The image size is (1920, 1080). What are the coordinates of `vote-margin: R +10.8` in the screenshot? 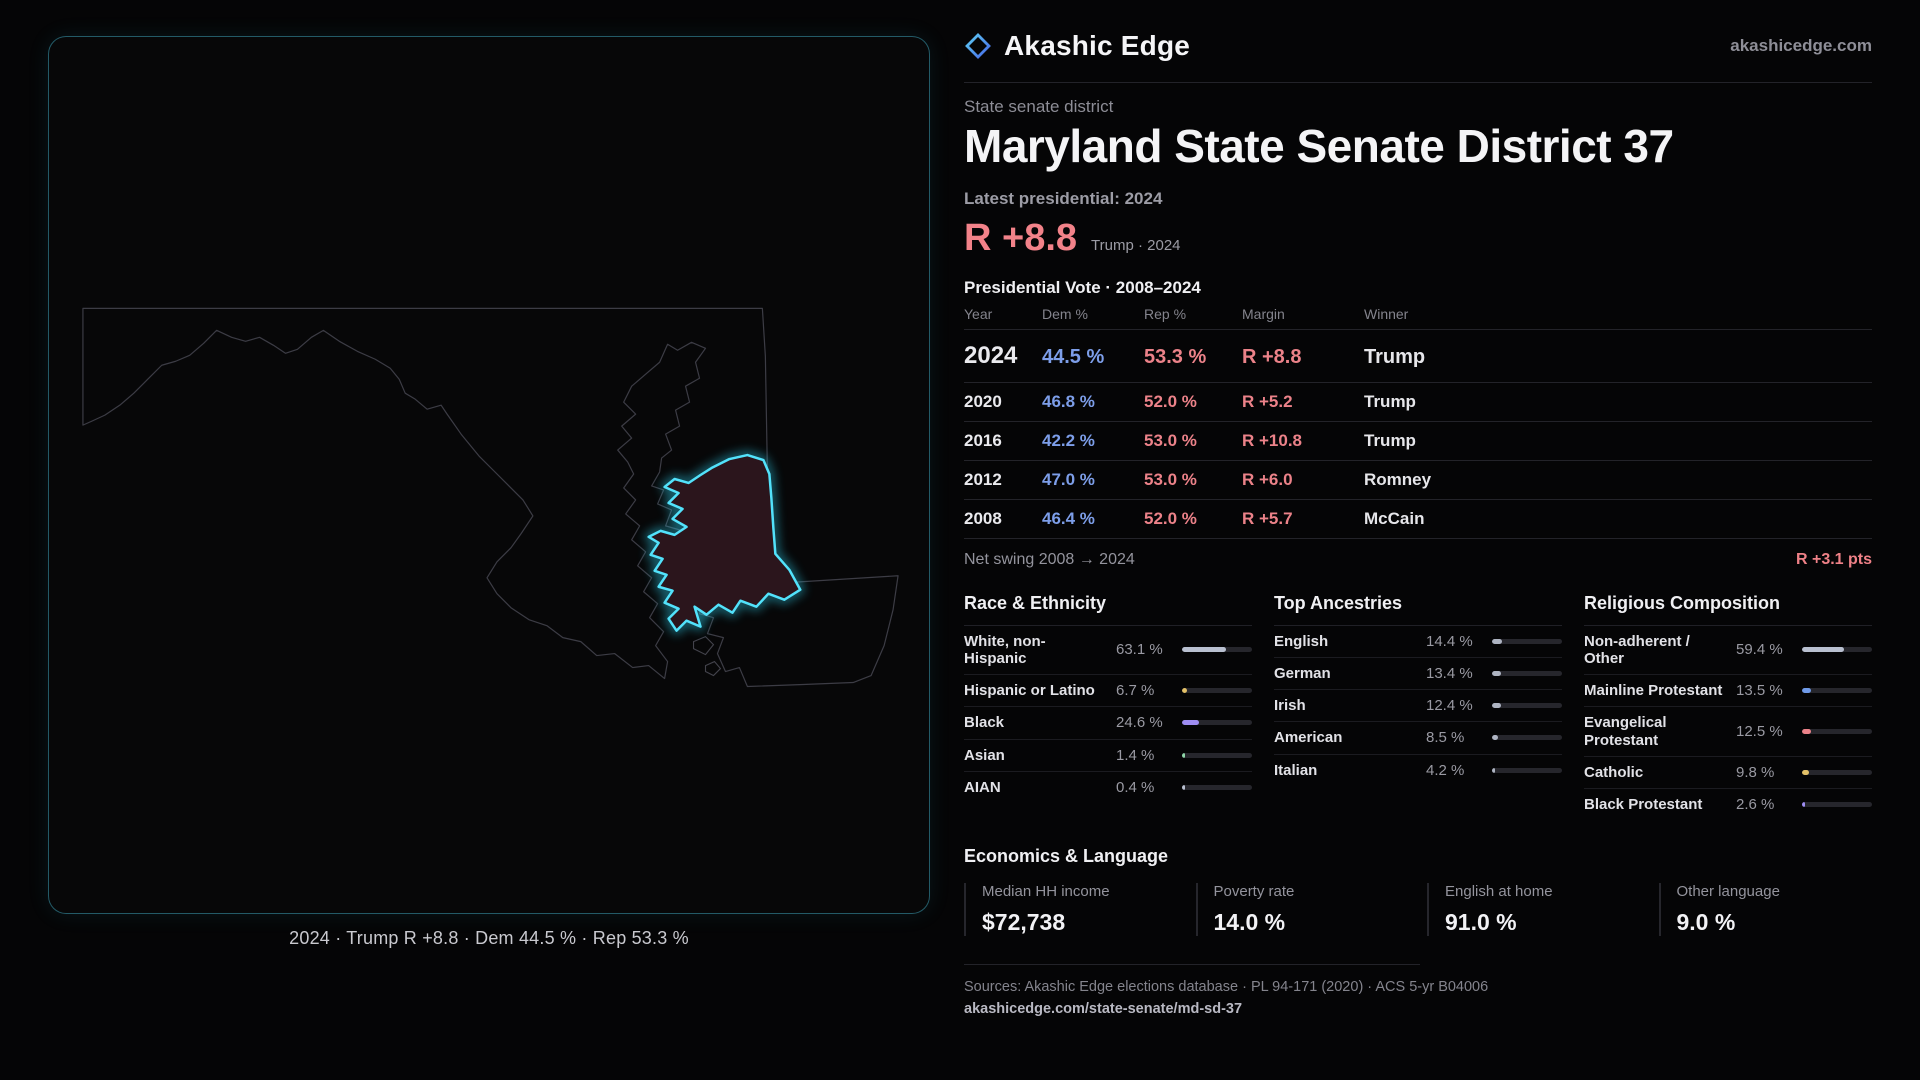 It's located at (1272, 440).